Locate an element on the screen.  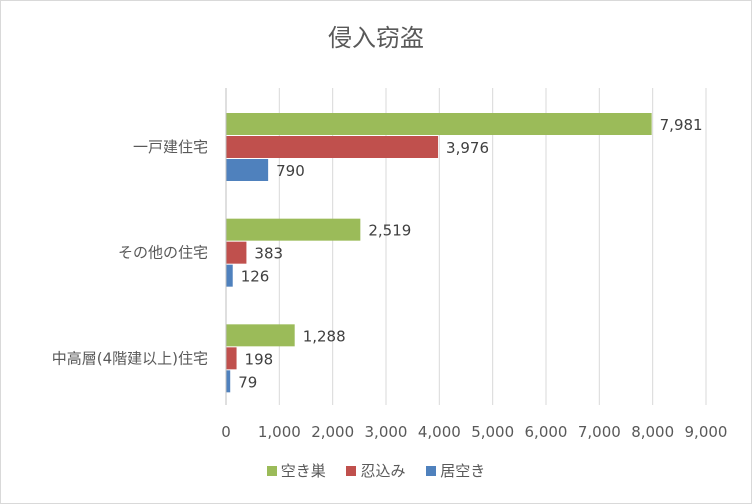
legend-item-1: 忍込み is located at coordinates (376, 470).